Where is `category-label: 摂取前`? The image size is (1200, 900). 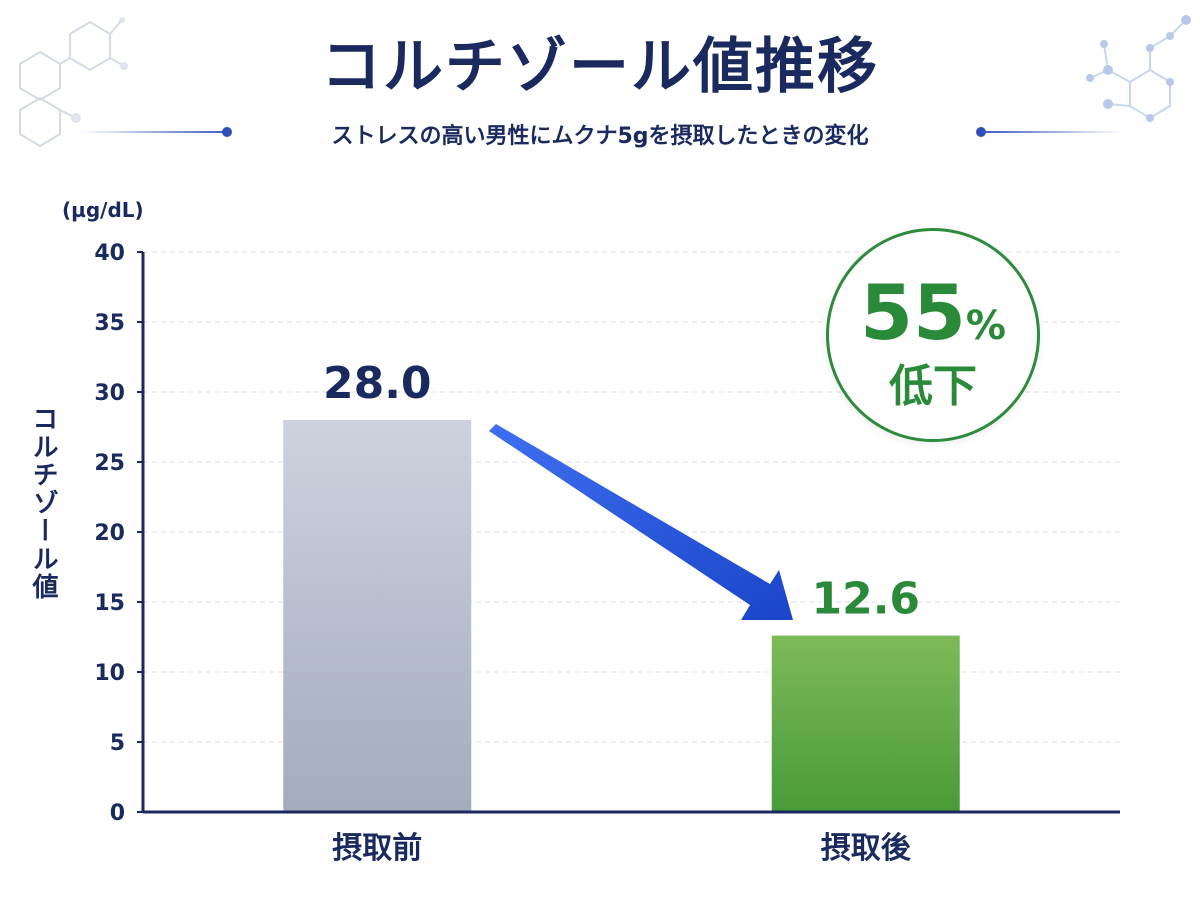
category-label: 摂取前 is located at coordinates (377, 848).